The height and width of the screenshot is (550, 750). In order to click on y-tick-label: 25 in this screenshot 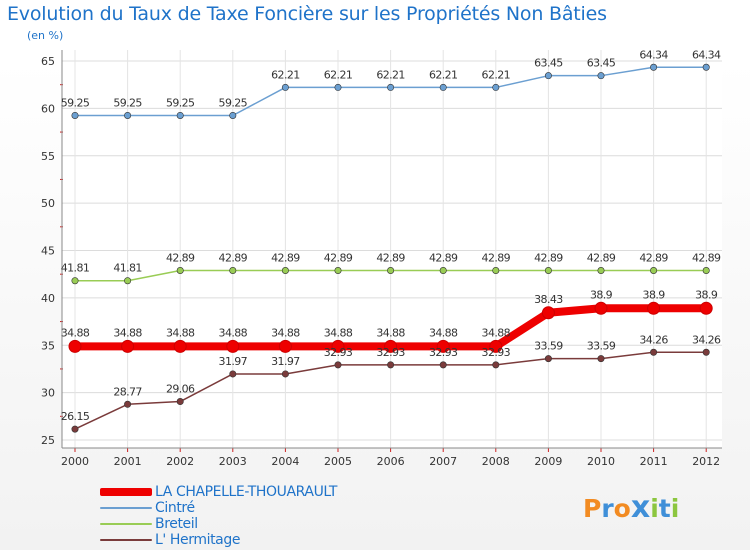, I will do `click(48, 440)`.